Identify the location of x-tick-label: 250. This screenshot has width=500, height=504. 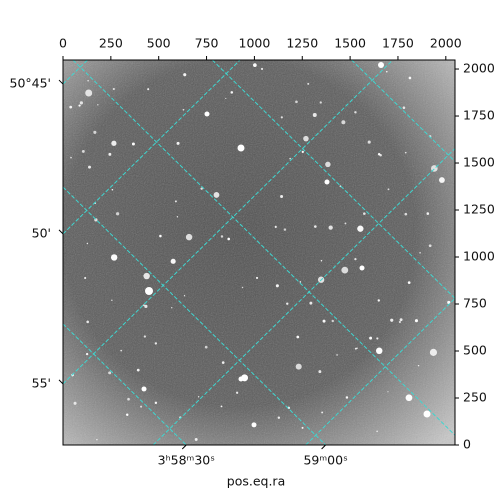
(111, 43).